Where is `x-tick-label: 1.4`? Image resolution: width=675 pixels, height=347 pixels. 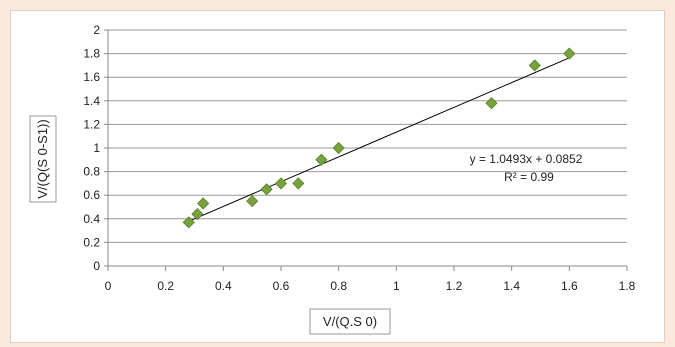 x-tick-label: 1.4 is located at coordinates (511, 286).